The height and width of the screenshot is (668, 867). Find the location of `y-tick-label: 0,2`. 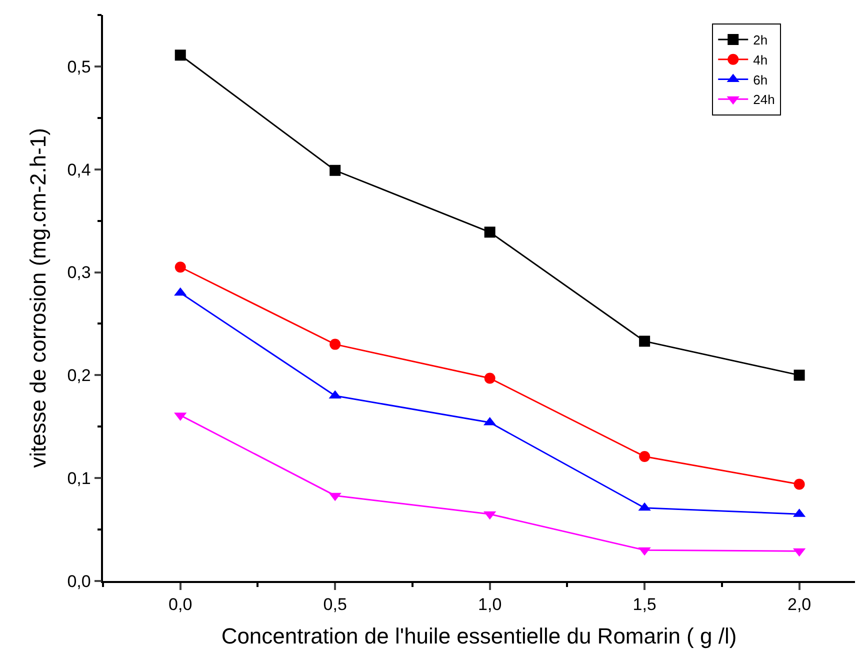

y-tick-label: 0,2 is located at coordinates (79, 376).